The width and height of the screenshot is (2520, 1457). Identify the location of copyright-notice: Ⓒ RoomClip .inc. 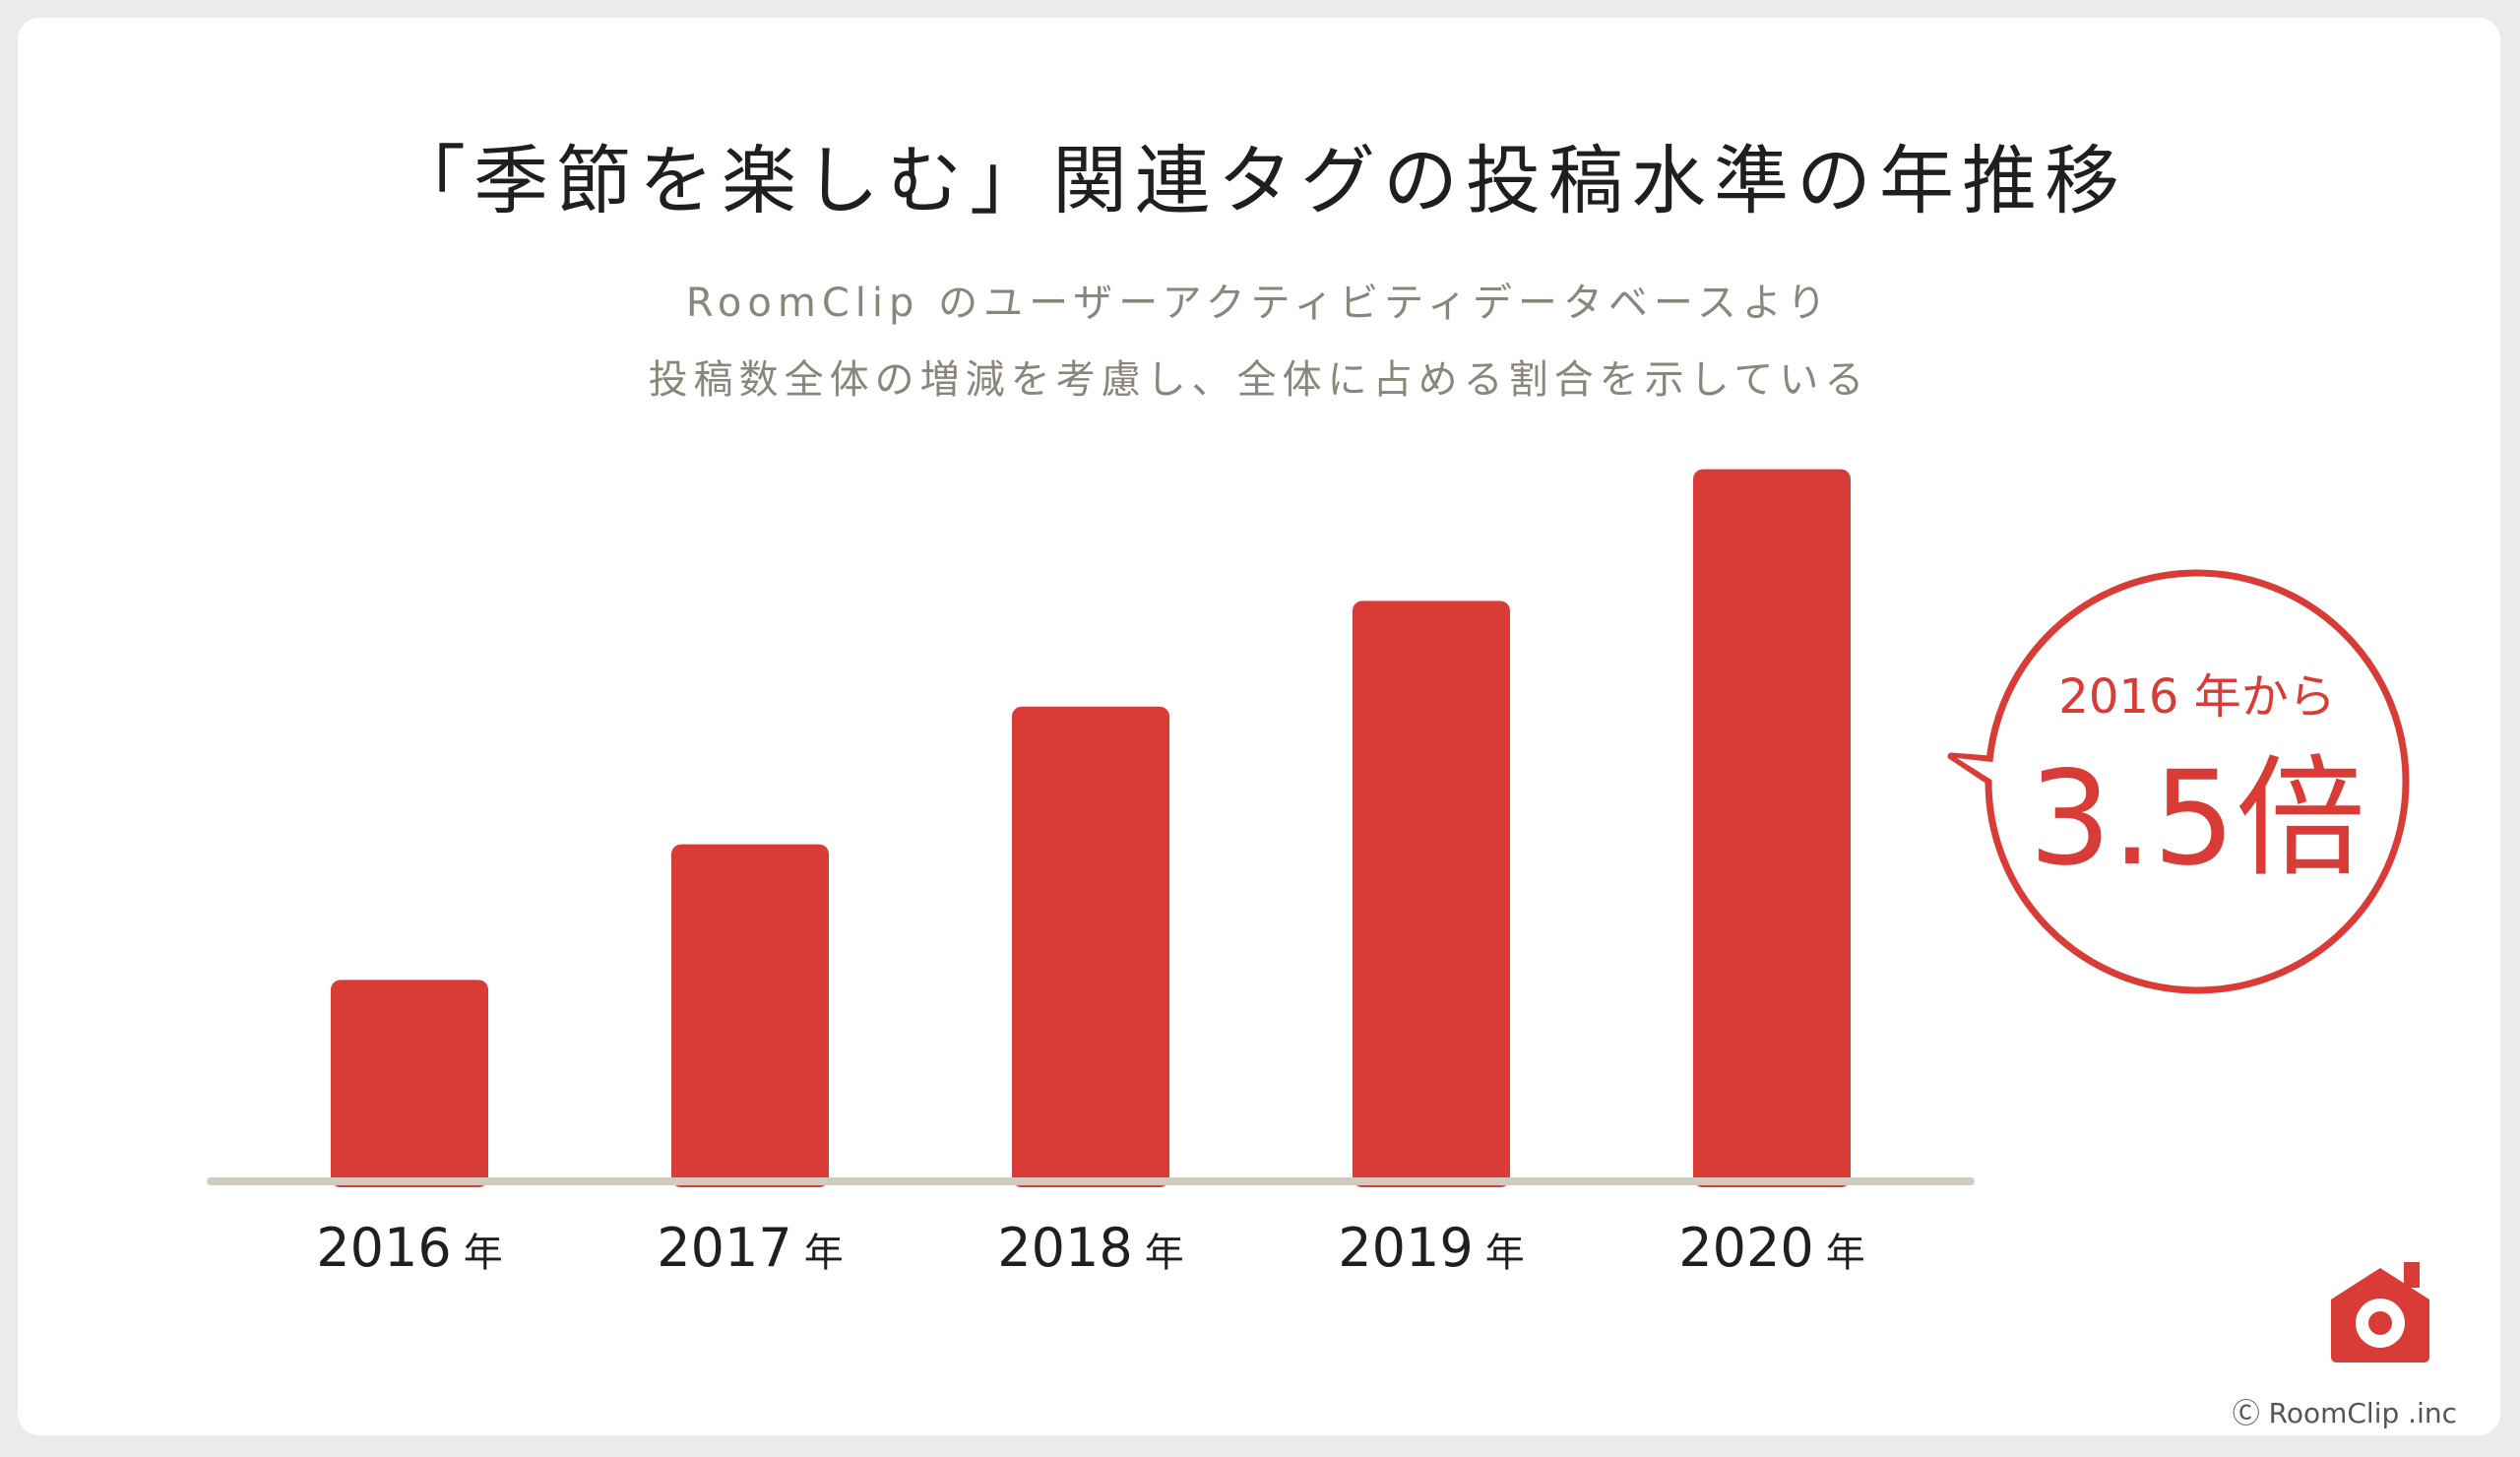
(2344, 1413).